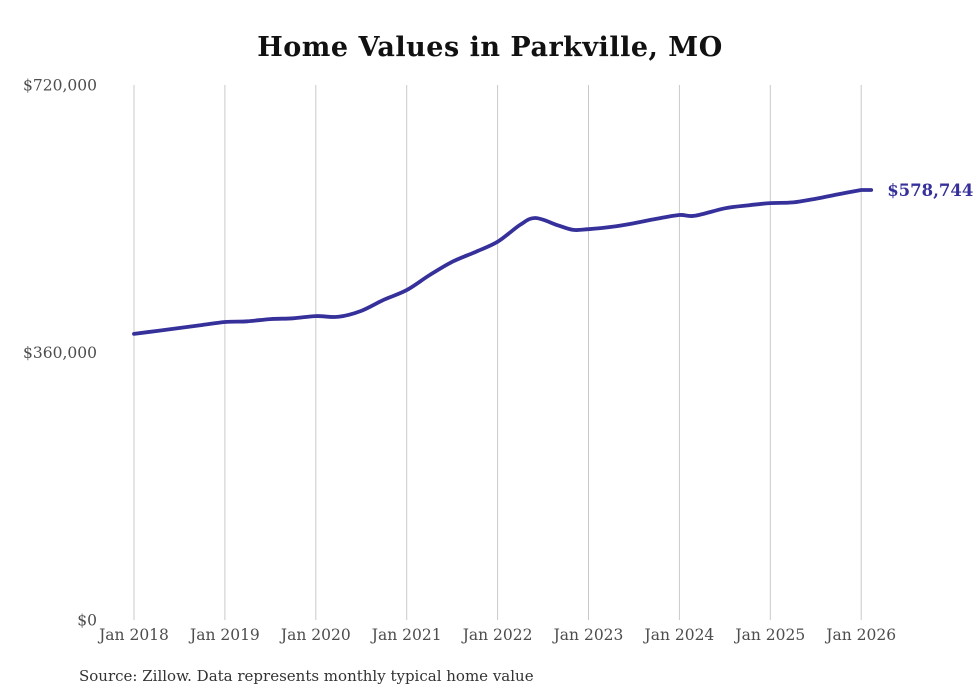 The image size is (980, 699). Describe the element at coordinates (769, 635) in the screenshot. I see `x-axis-tick-label: Jan 2025` at that location.